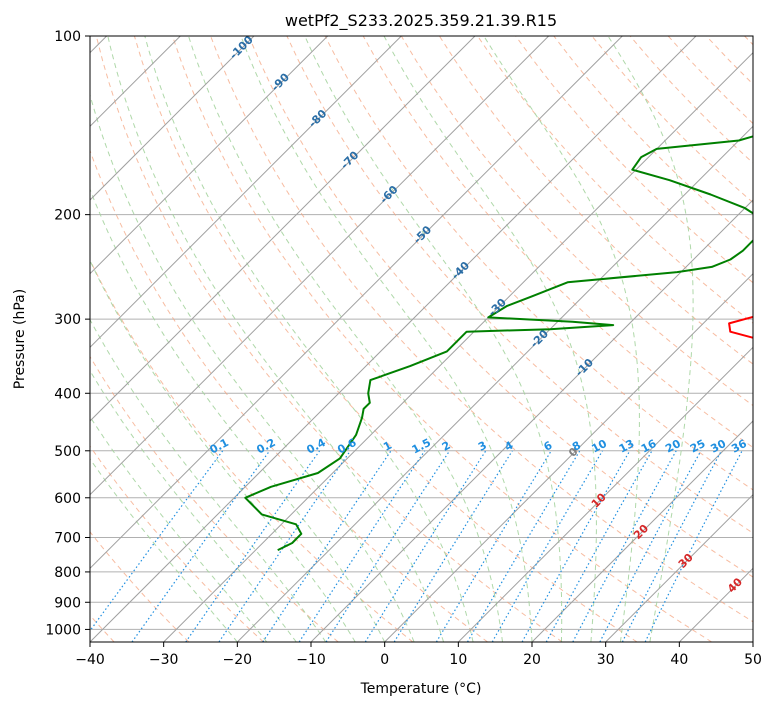 The width and height of the screenshot is (775, 708). Describe the element at coordinates (532, 660) in the screenshot. I see `x-tick-label: 20` at that location.